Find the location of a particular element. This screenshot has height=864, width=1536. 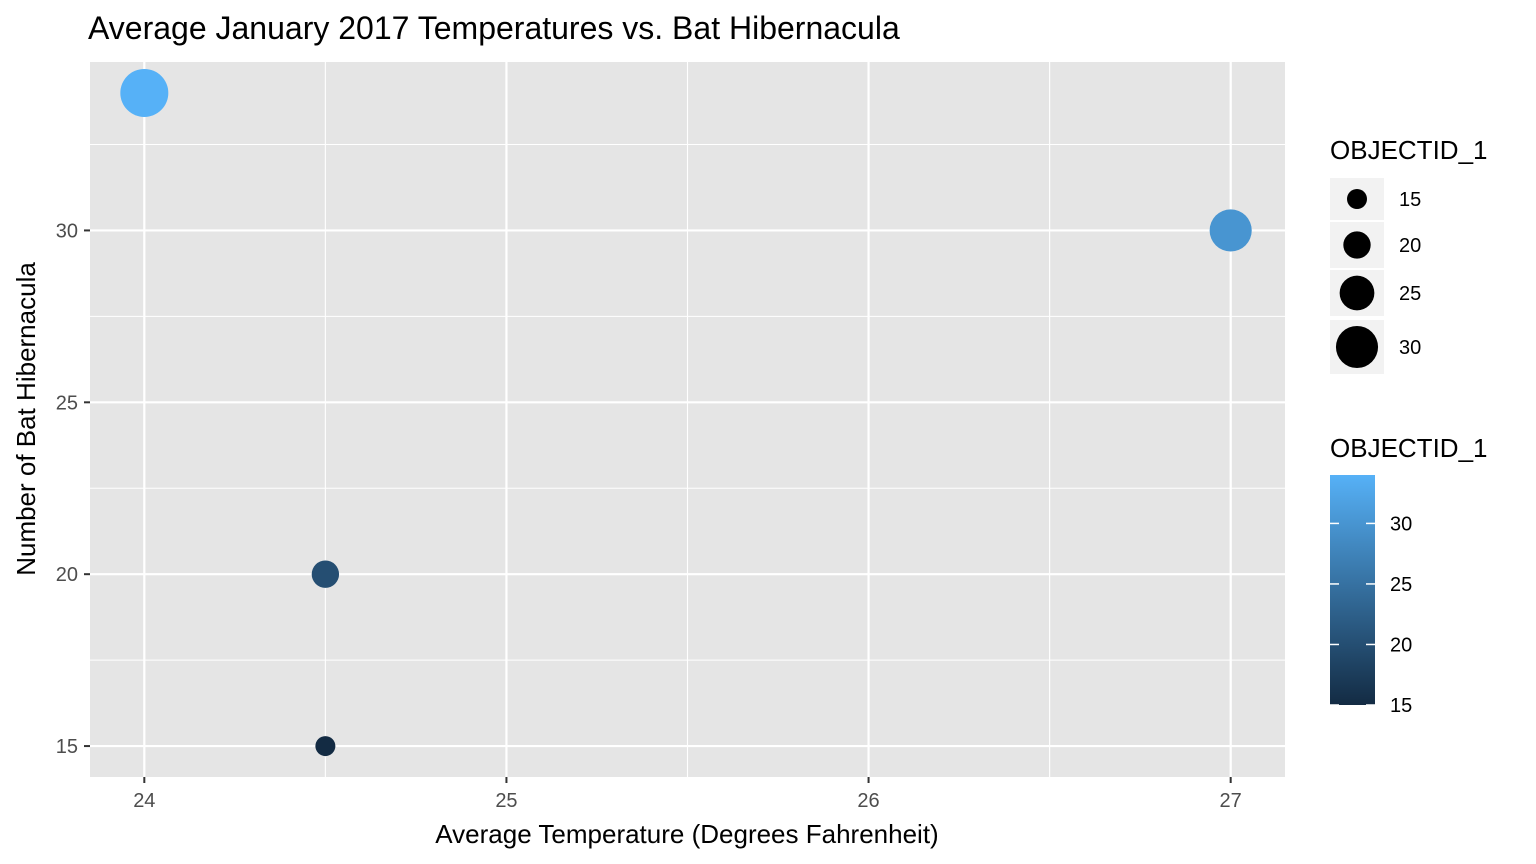

y-tick-label: 20 is located at coordinates (67, 575).